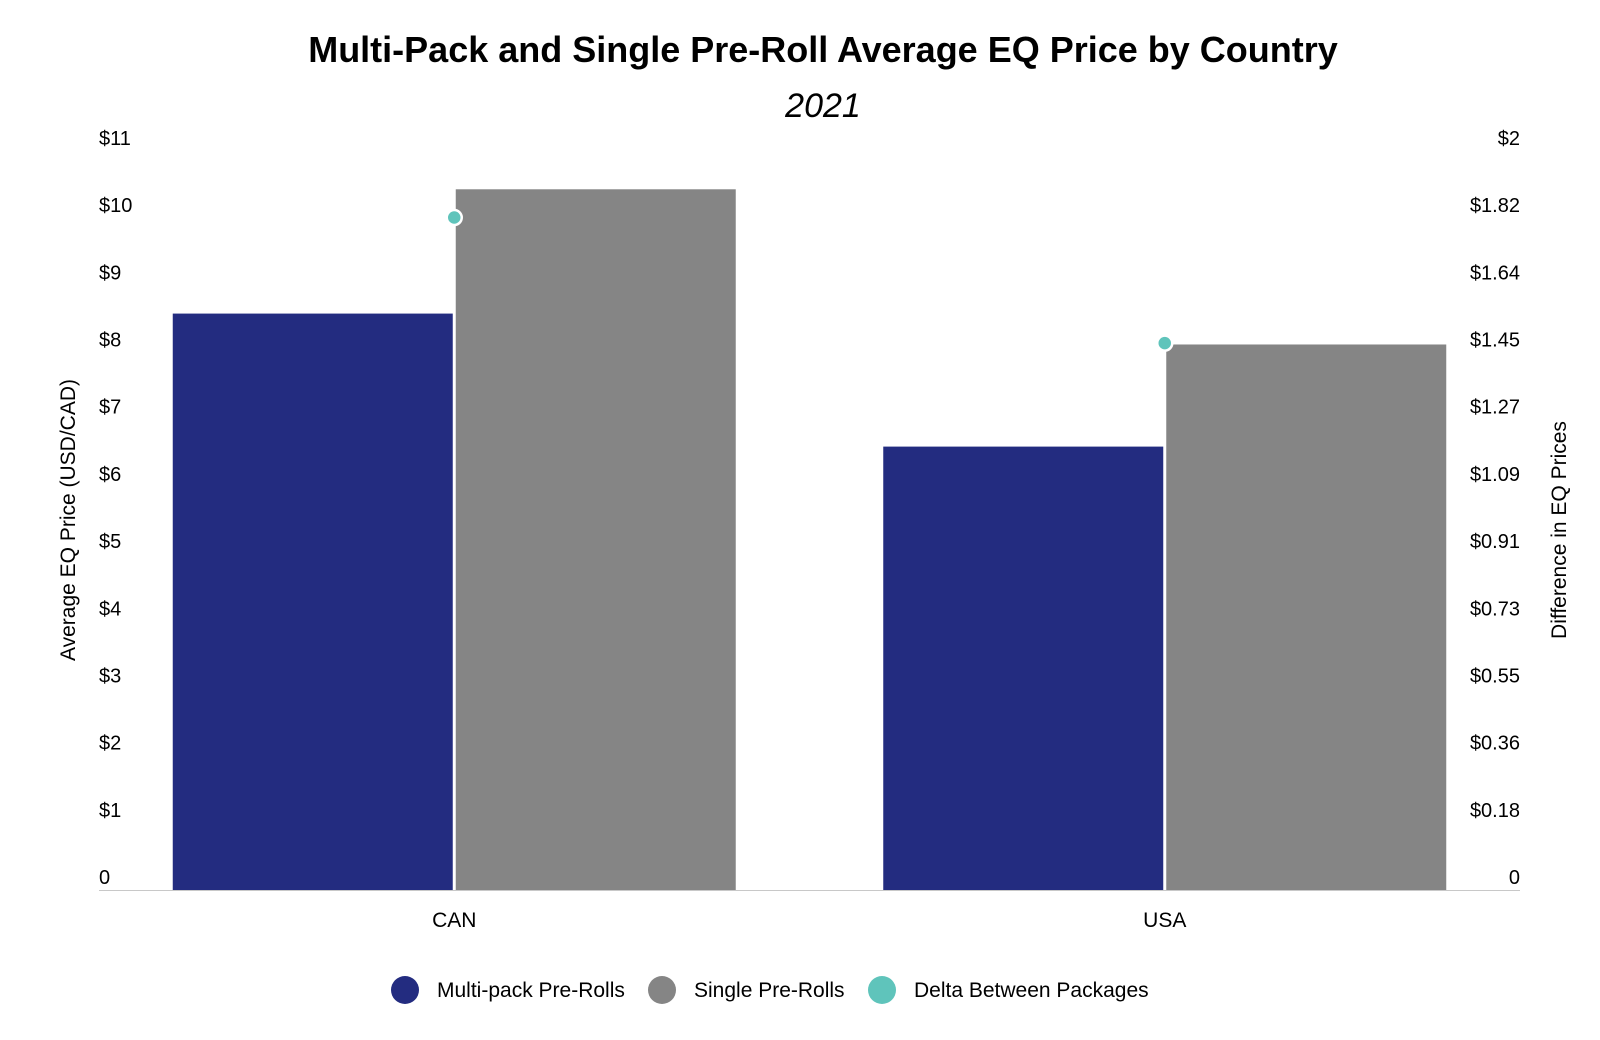  What do you see at coordinates (1495, 341) in the screenshot?
I see `y2-tick-label: $1.45` at bounding box center [1495, 341].